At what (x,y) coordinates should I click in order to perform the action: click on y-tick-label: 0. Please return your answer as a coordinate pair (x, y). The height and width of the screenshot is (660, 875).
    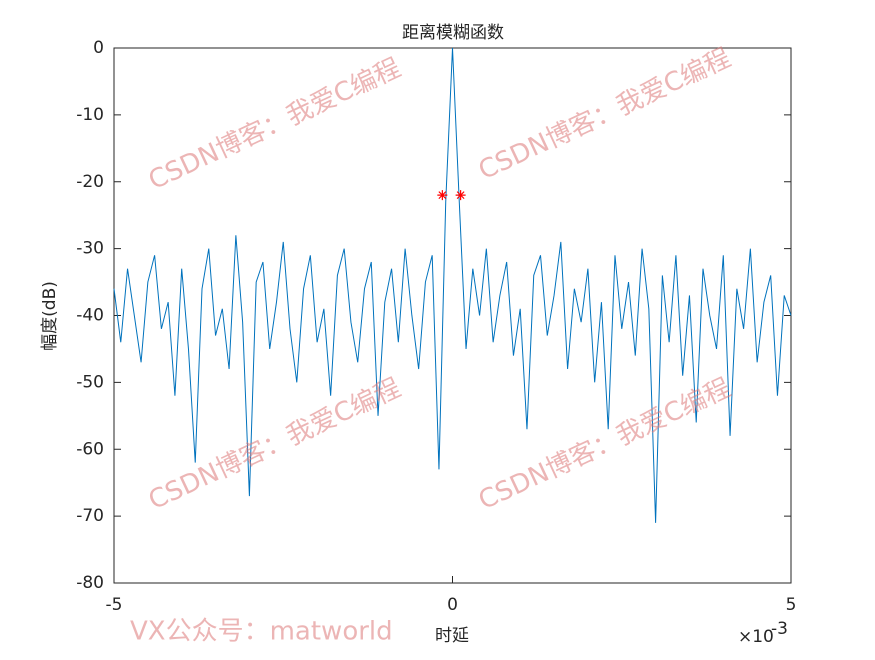
    Looking at the image, I should click on (98, 48).